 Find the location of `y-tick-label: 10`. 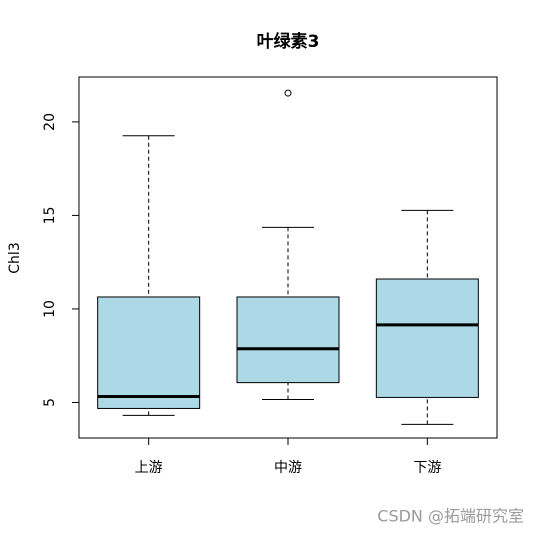

y-tick-label: 10 is located at coordinates (50, 309).